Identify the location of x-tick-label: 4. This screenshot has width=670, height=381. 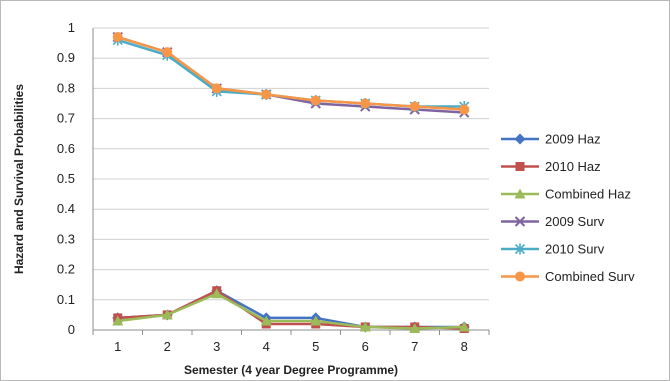
(266, 346).